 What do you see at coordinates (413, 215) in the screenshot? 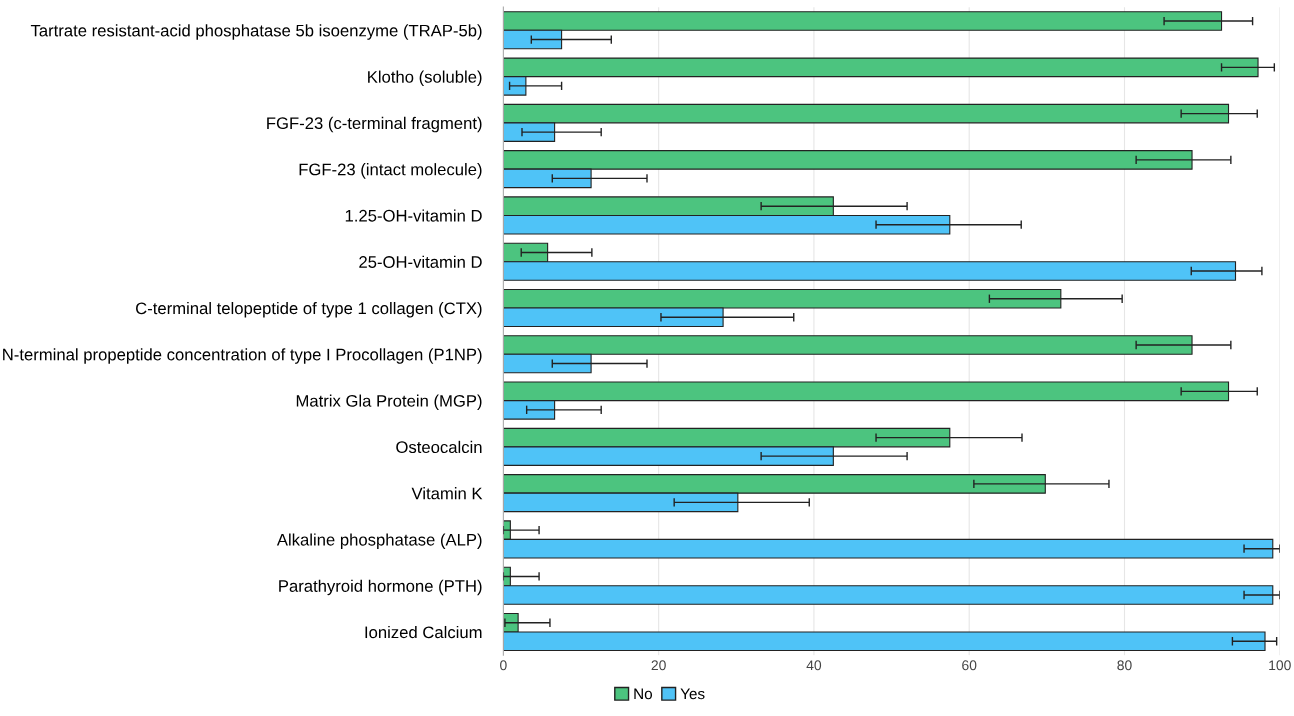
I see `y-tick-label: 1.25-OH-vitamin D` at bounding box center [413, 215].